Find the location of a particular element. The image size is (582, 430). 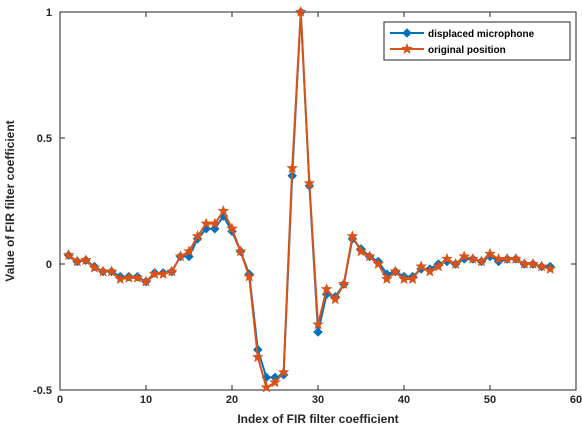

x-tick-label: 0 is located at coordinates (60, 400).